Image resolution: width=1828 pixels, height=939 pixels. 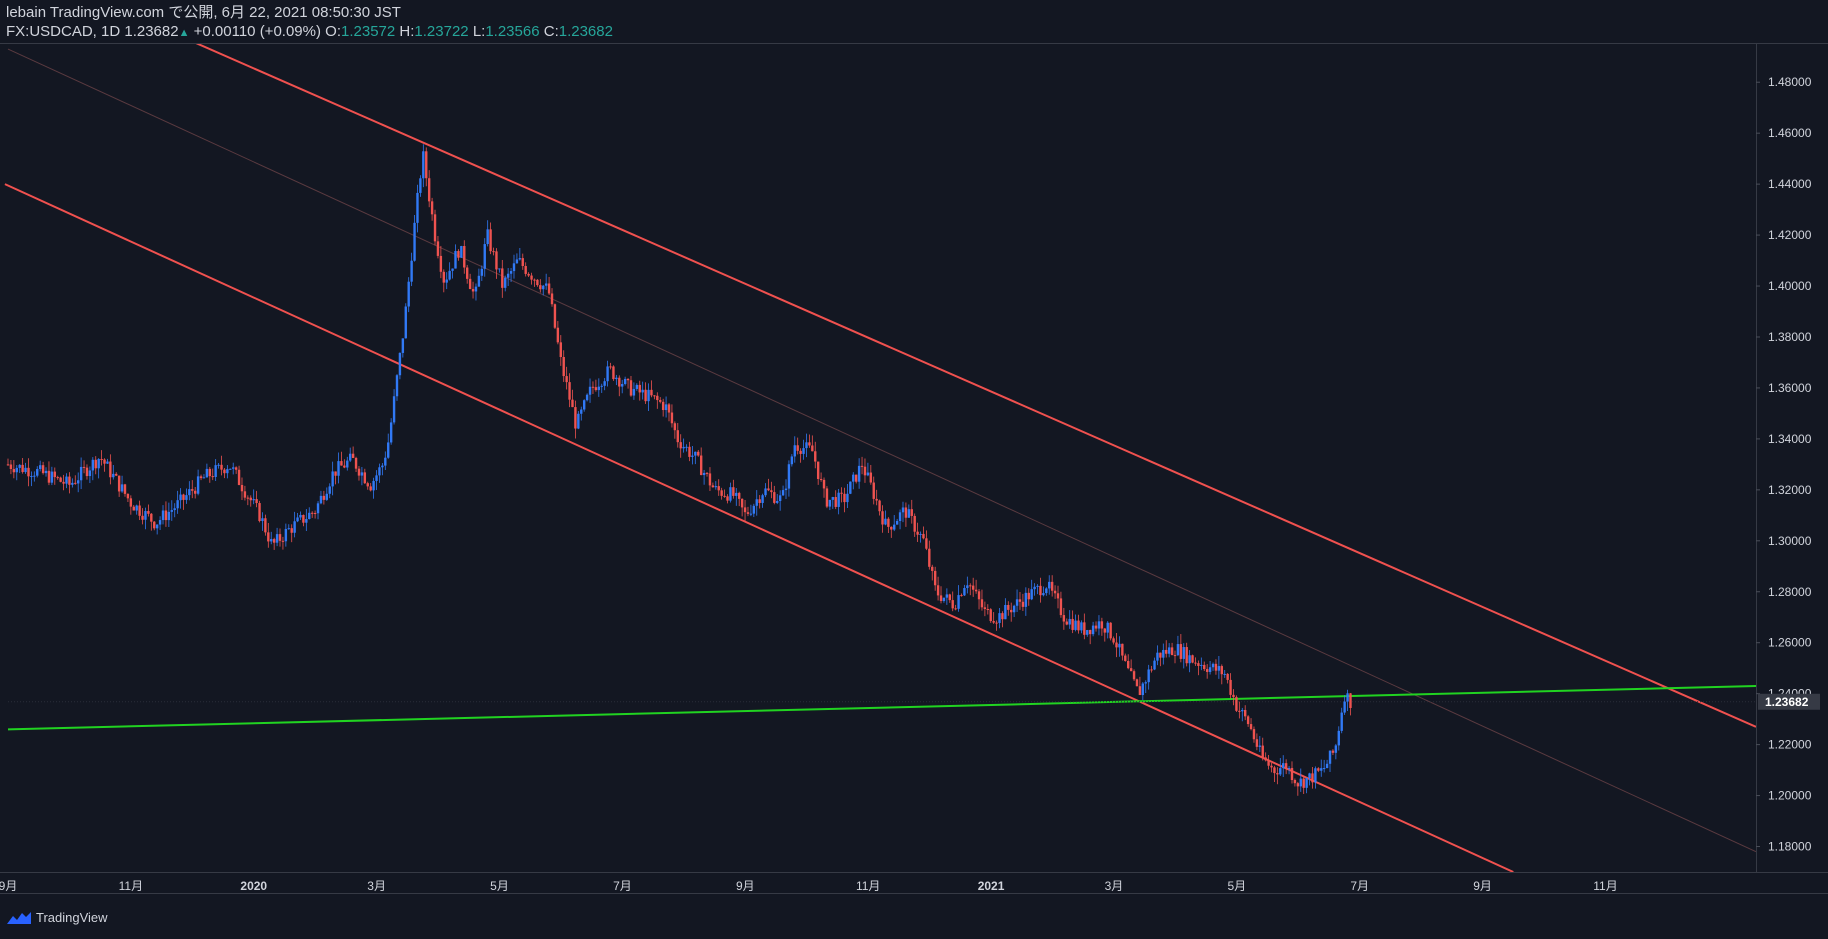 What do you see at coordinates (151, 31) in the screenshot?
I see `last-price: 1.23682` at bounding box center [151, 31].